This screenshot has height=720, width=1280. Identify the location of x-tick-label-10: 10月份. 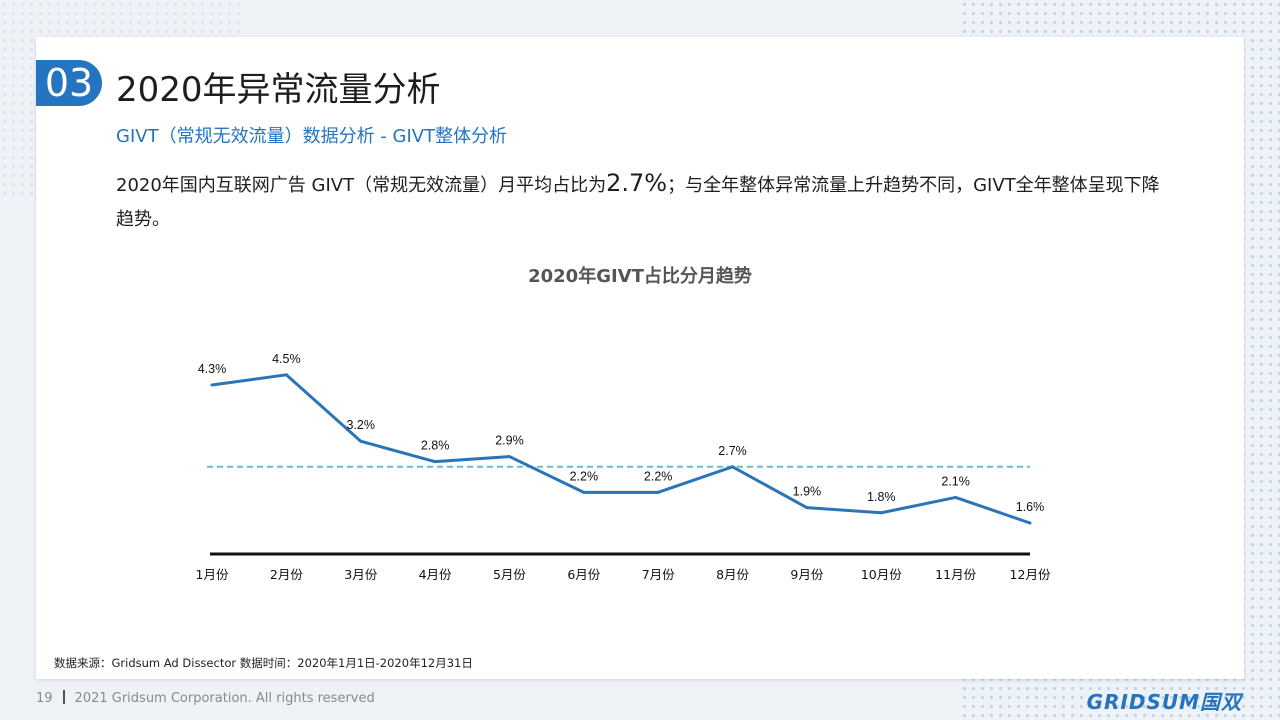
(881, 574).